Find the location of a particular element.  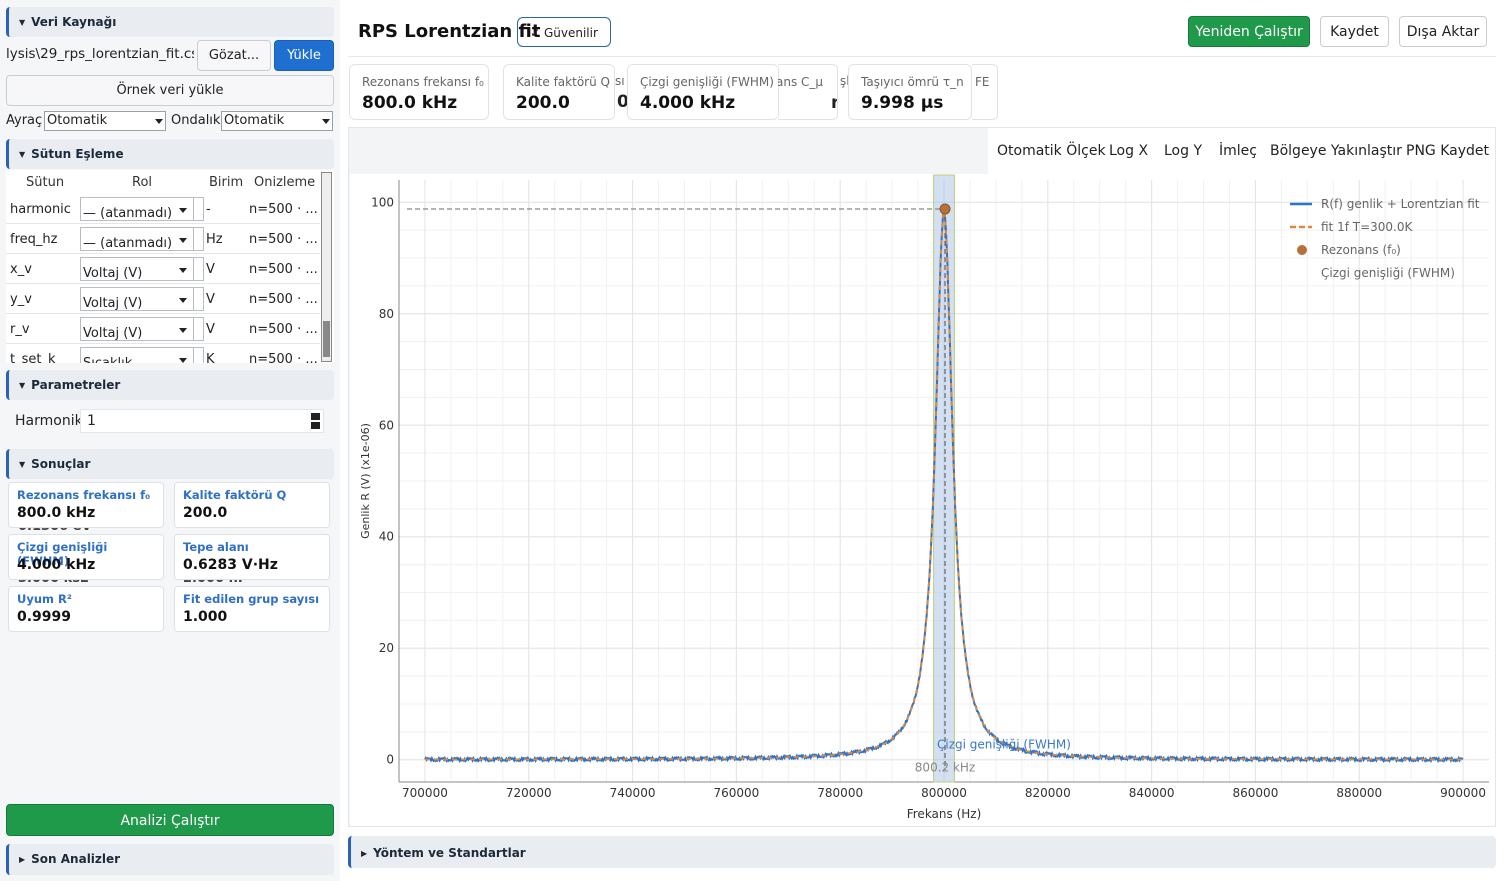

parameters-title: Parametreler is located at coordinates (76, 385).